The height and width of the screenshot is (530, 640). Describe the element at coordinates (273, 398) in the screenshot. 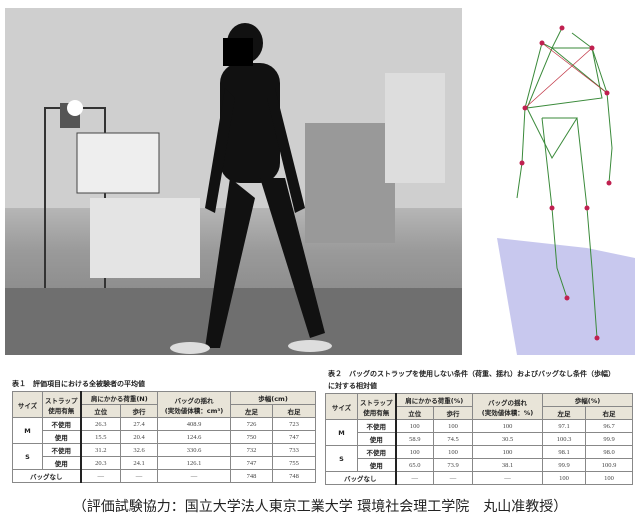

I see `header-stride: 歩幅(cm)` at that location.